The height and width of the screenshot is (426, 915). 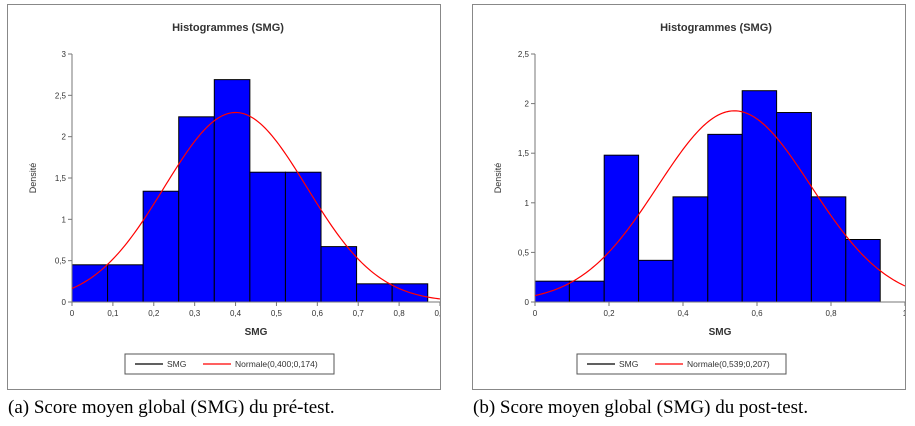 I want to click on y-tick-label: 3, so click(x=64, y=54).